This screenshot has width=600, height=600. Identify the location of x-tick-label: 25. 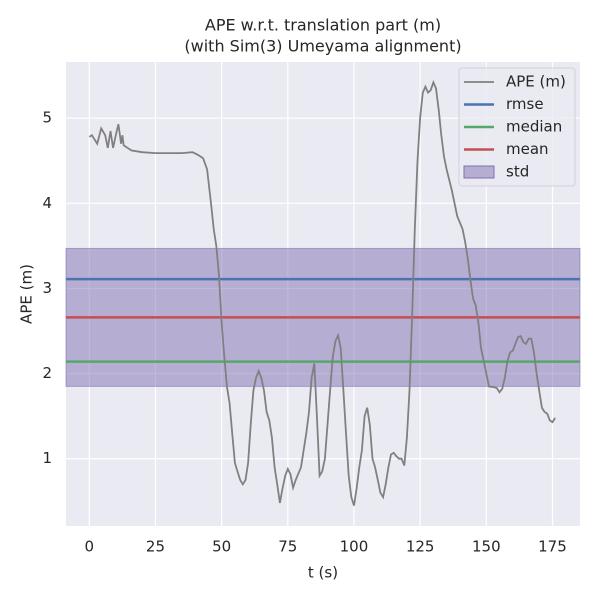
(155, 547).